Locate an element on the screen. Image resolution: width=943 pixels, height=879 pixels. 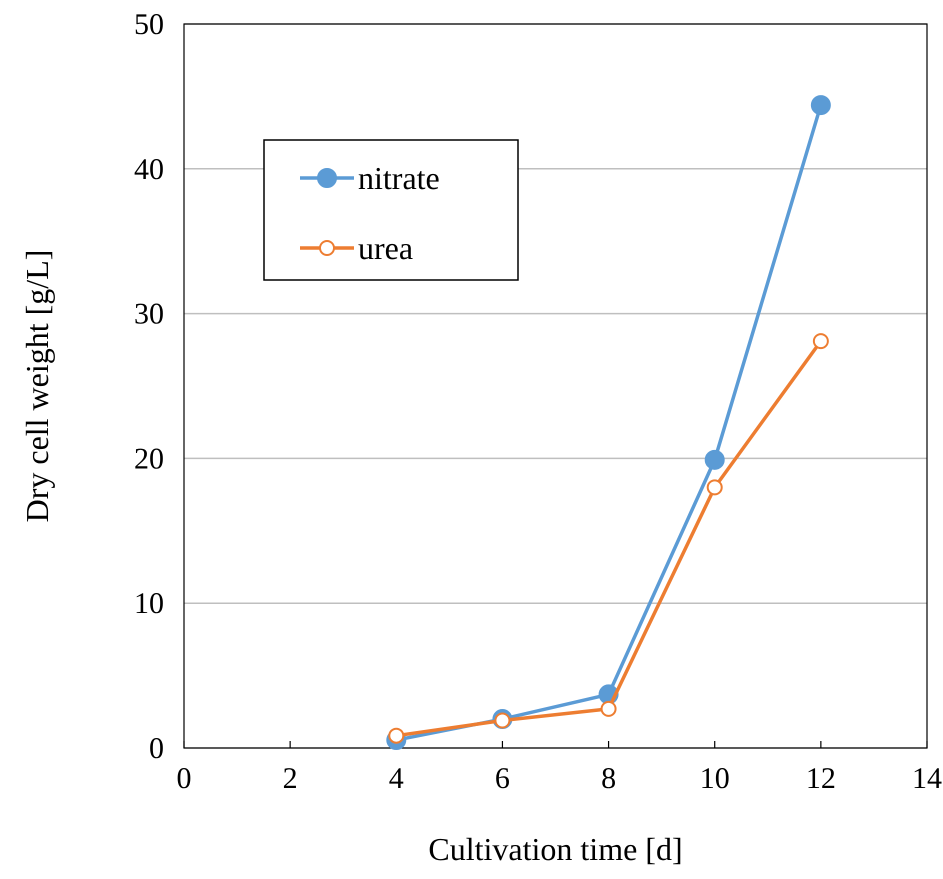
x-axis-title: Cultivation time [d] is located at coordinates (555, 849).